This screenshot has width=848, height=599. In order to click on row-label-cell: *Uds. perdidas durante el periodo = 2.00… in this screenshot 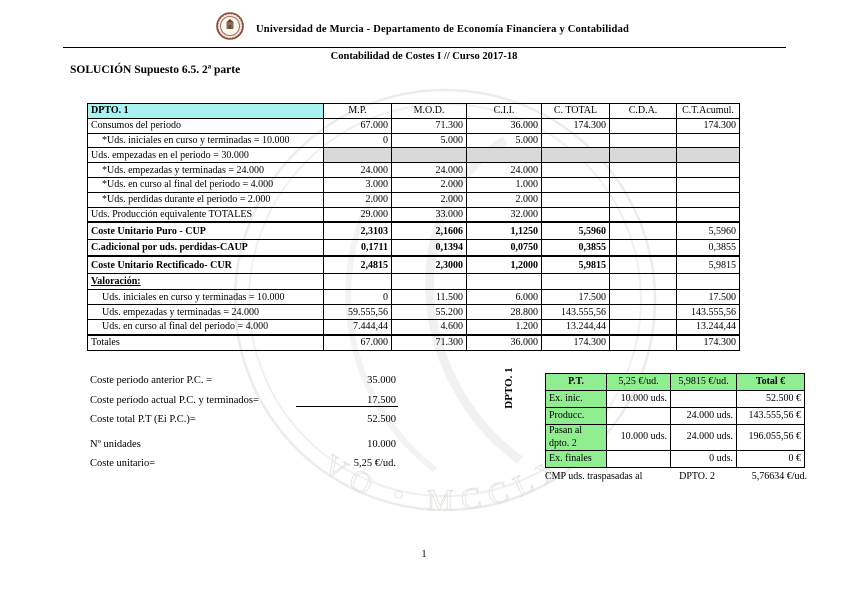, I will do `click(205, 199)`.